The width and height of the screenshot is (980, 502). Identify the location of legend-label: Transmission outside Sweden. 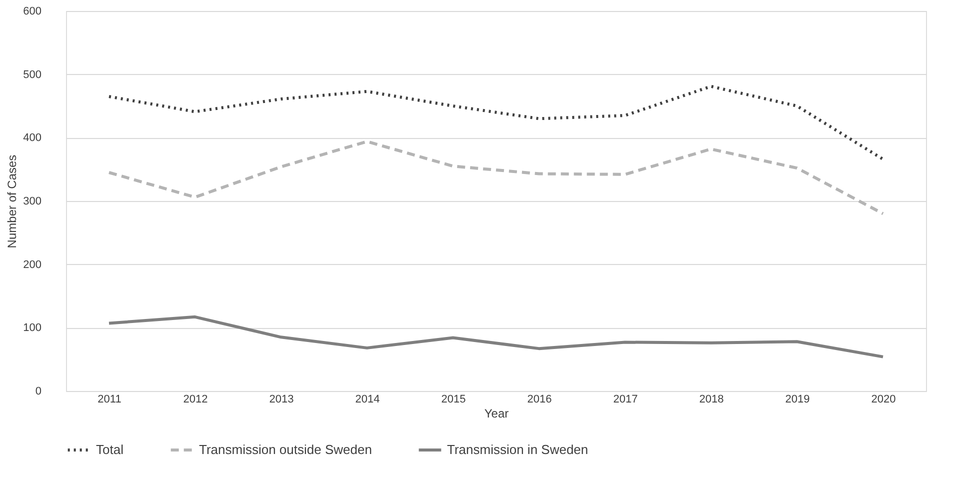
(285, 449).